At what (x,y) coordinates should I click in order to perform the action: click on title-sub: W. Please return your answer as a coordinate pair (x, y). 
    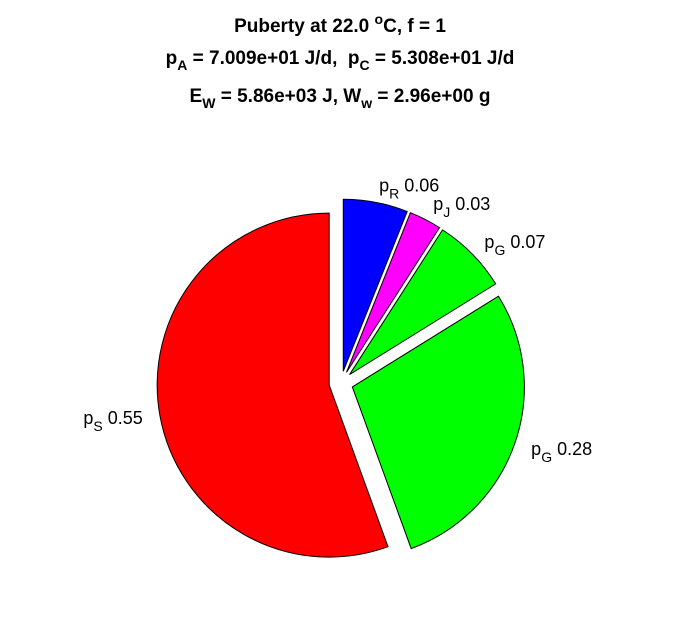
    Looking at the image, I should click on (209, 103).